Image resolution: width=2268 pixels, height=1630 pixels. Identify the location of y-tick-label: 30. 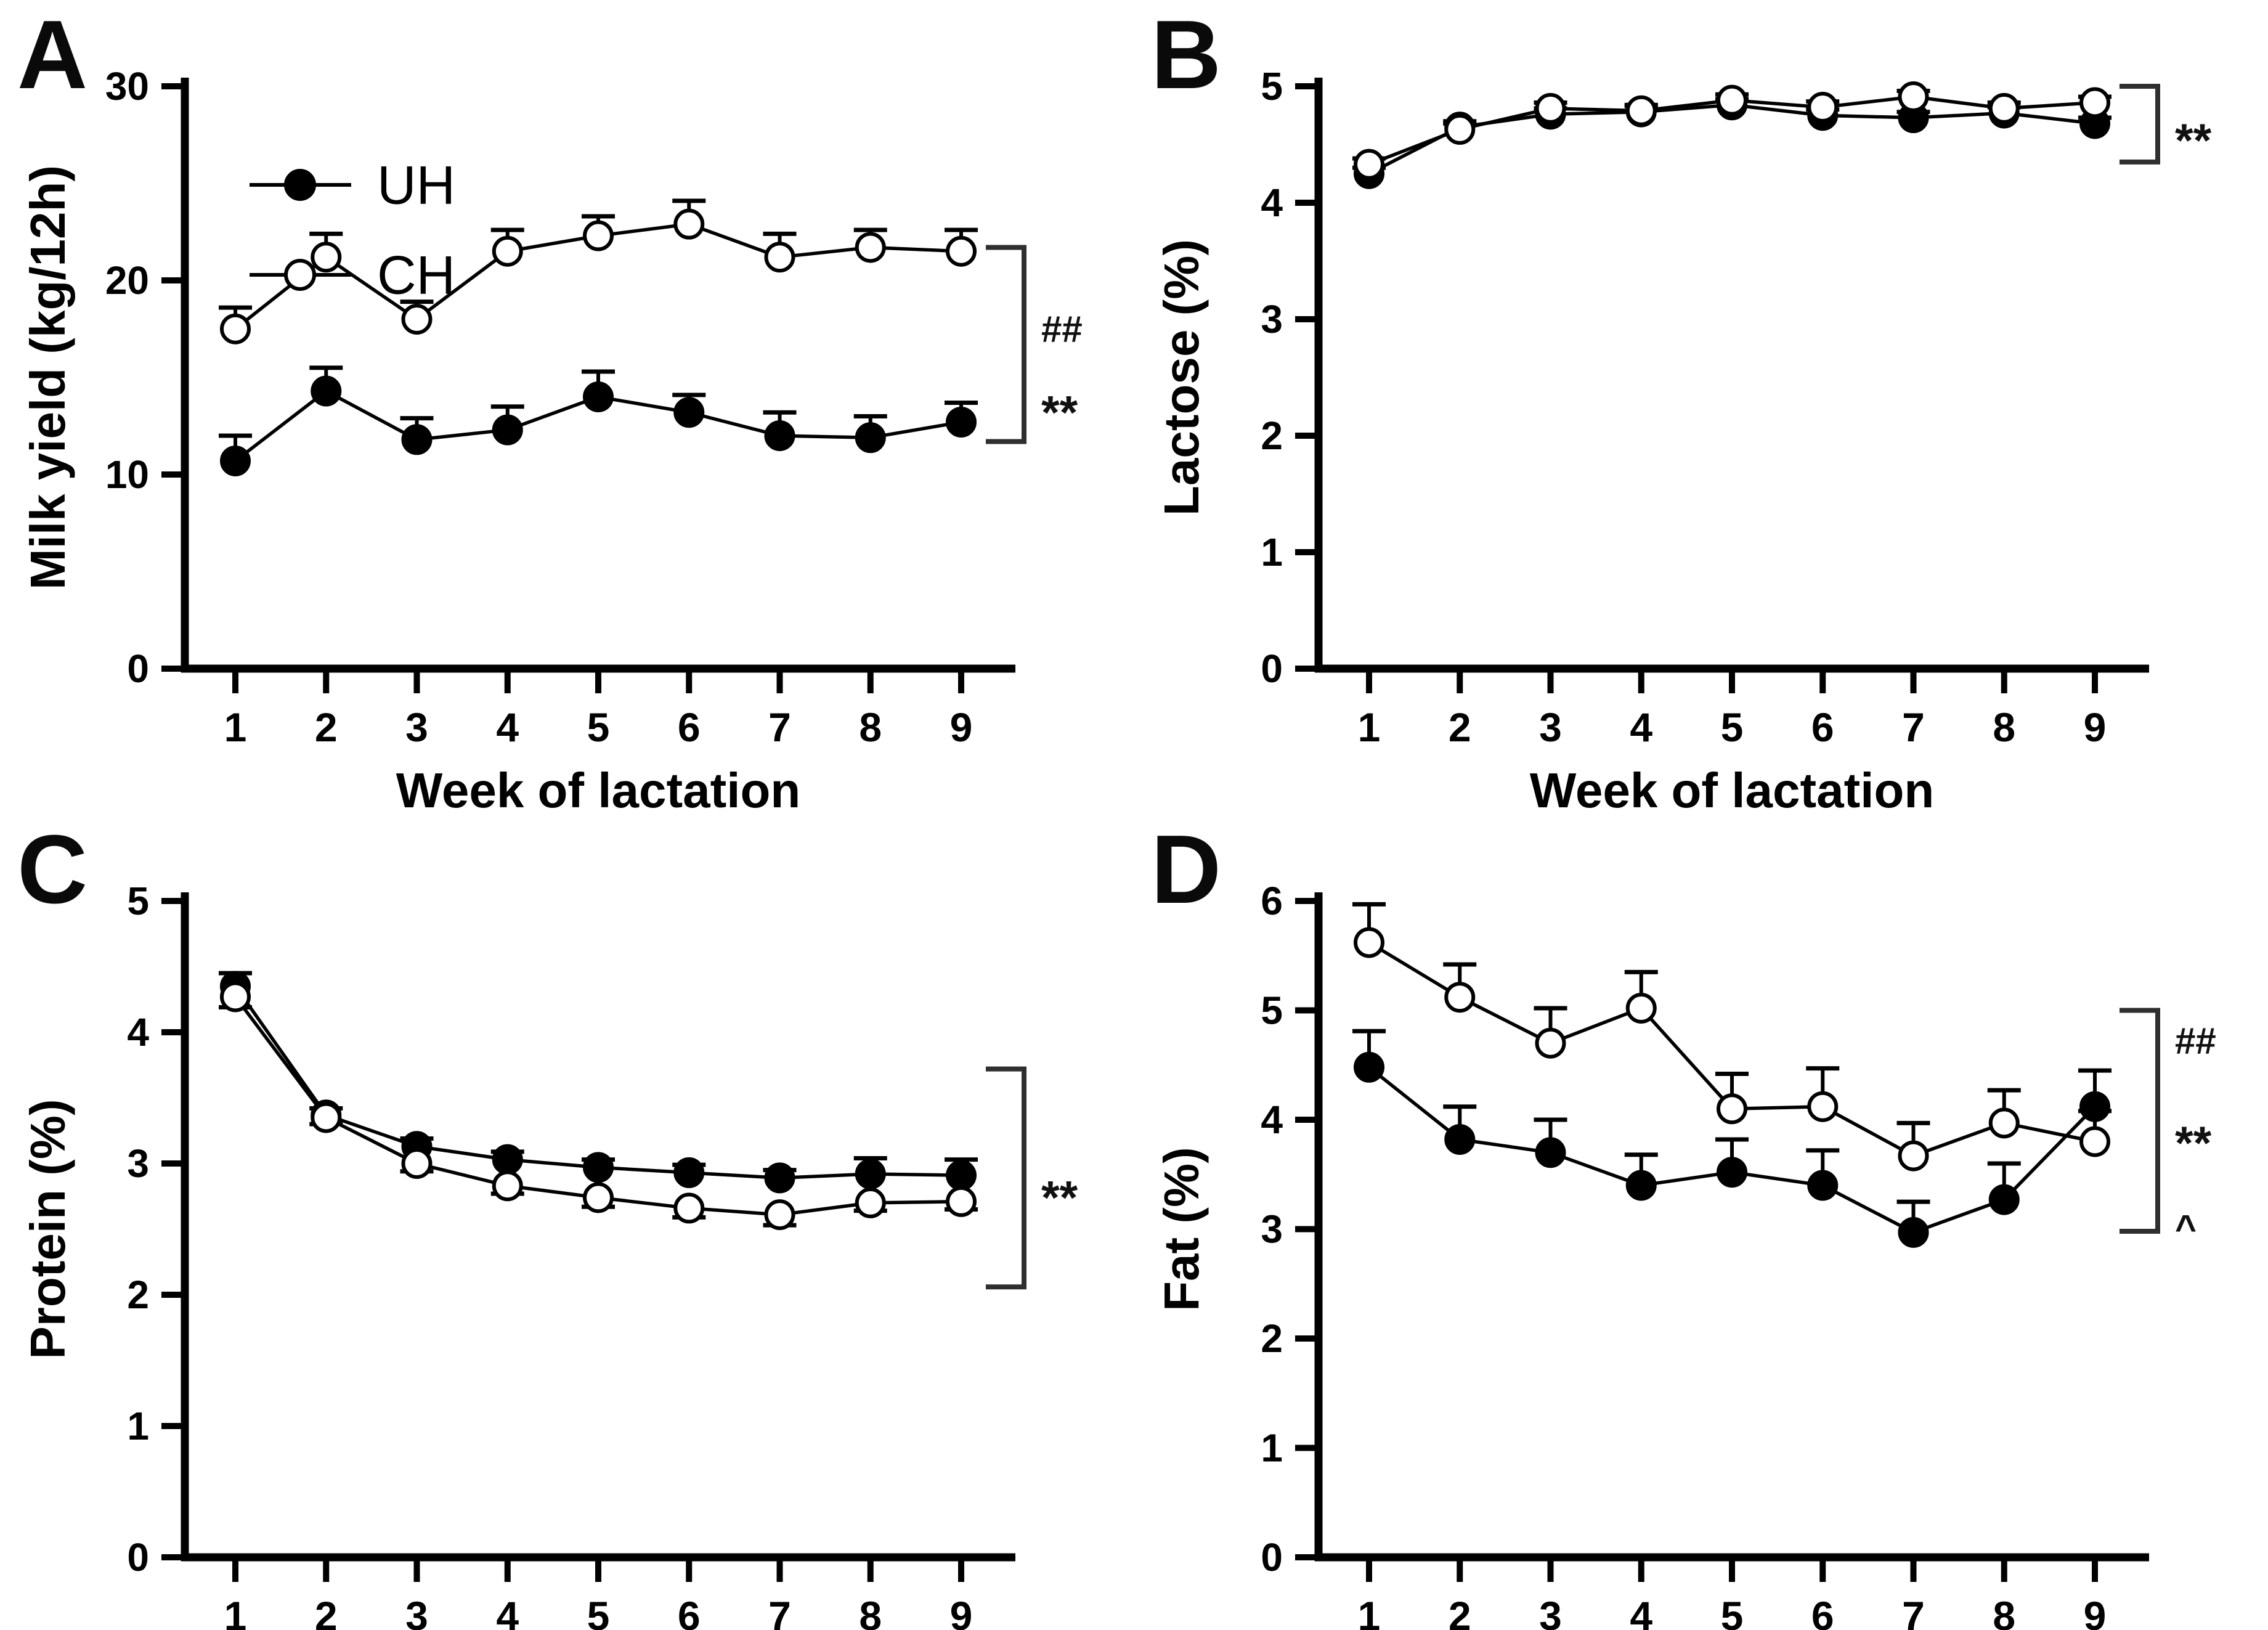
(127, 86).